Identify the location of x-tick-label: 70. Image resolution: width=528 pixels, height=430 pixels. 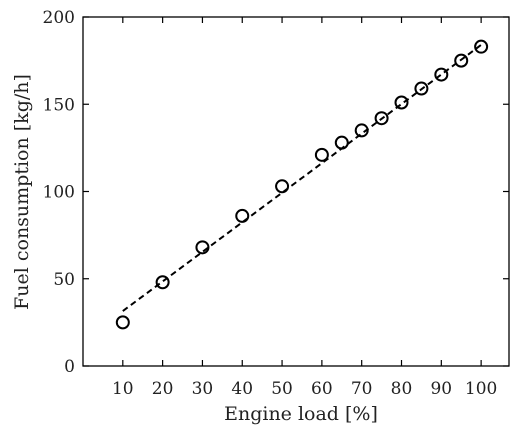
(362, 389).